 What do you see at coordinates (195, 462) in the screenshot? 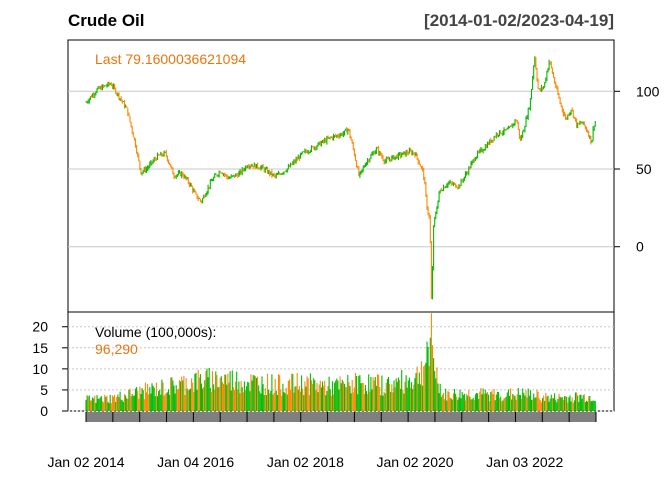
I see `x-tick-label: Jan 04 2016` at bounding box center [195, 462].